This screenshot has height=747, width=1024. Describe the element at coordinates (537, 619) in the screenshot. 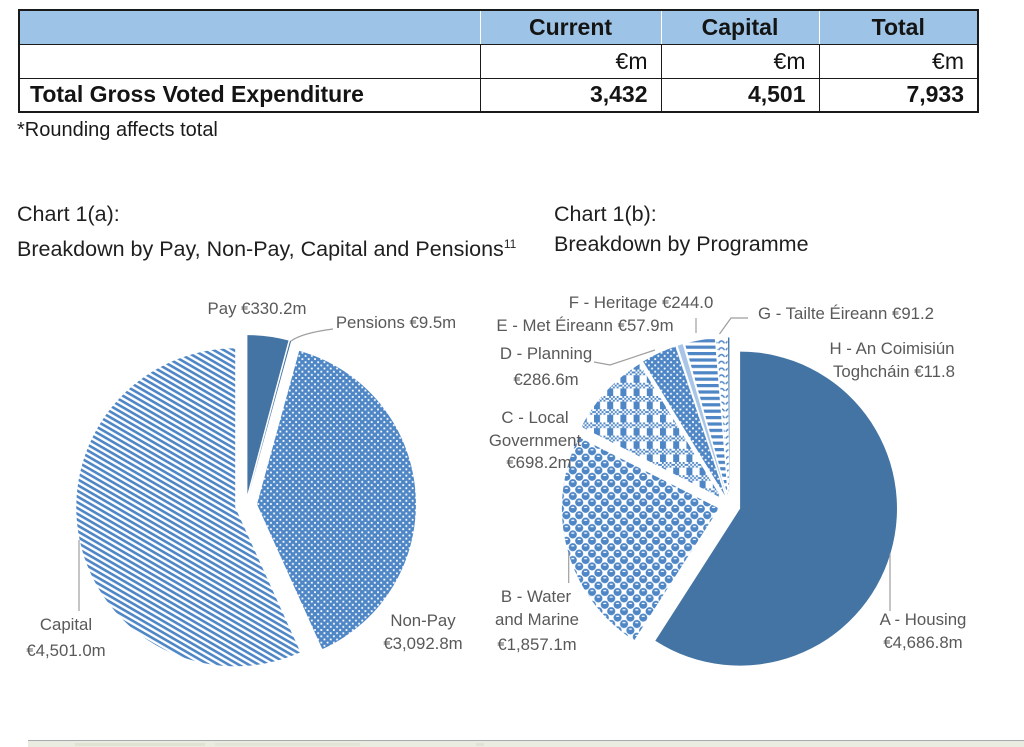

I see `svg-text: and Marine` at that location.